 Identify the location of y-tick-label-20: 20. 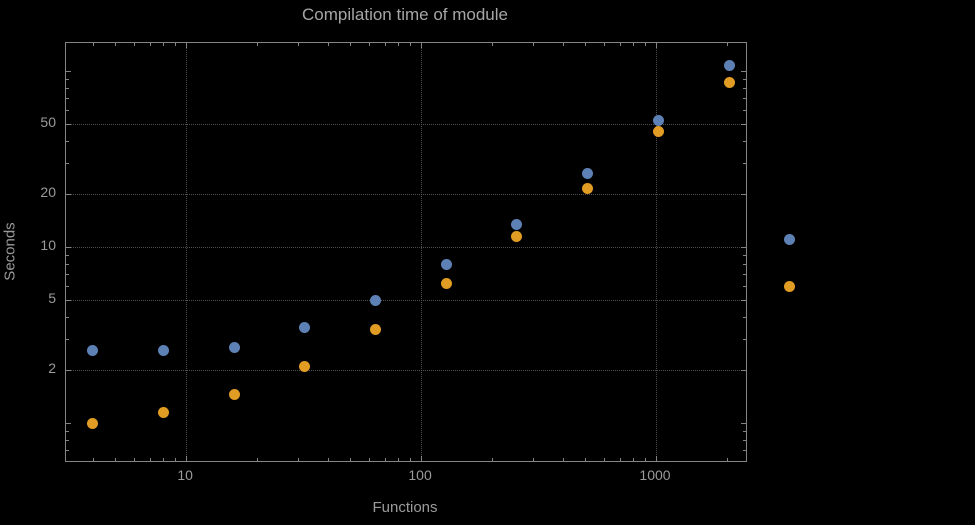
(48, 192).